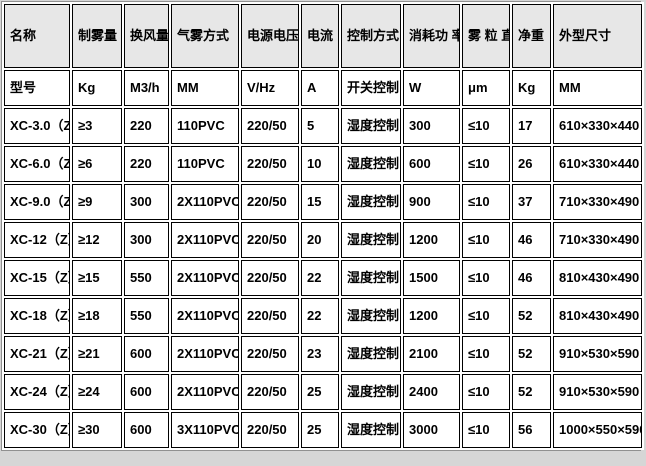  Describe the element at coordinates (97, 126) in the screenshot. I see `cell-fog-capacity: ≥3` at that location.